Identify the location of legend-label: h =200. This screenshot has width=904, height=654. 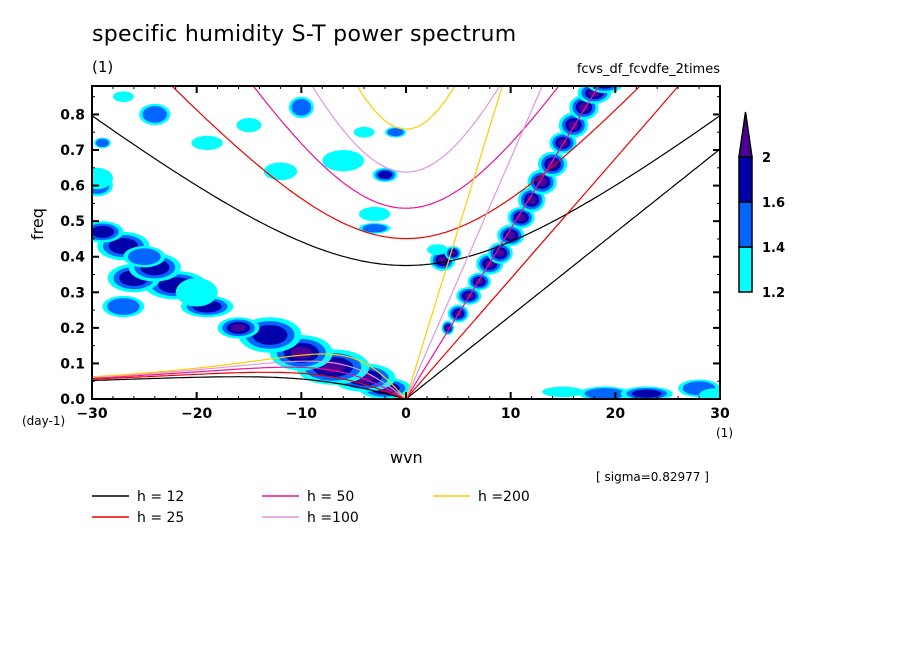
(504, 497).